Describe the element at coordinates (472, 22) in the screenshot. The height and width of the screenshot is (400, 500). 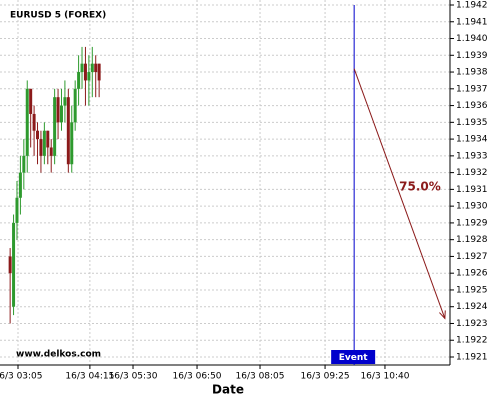
I see `y-tick-label: 1.1941` at that location.